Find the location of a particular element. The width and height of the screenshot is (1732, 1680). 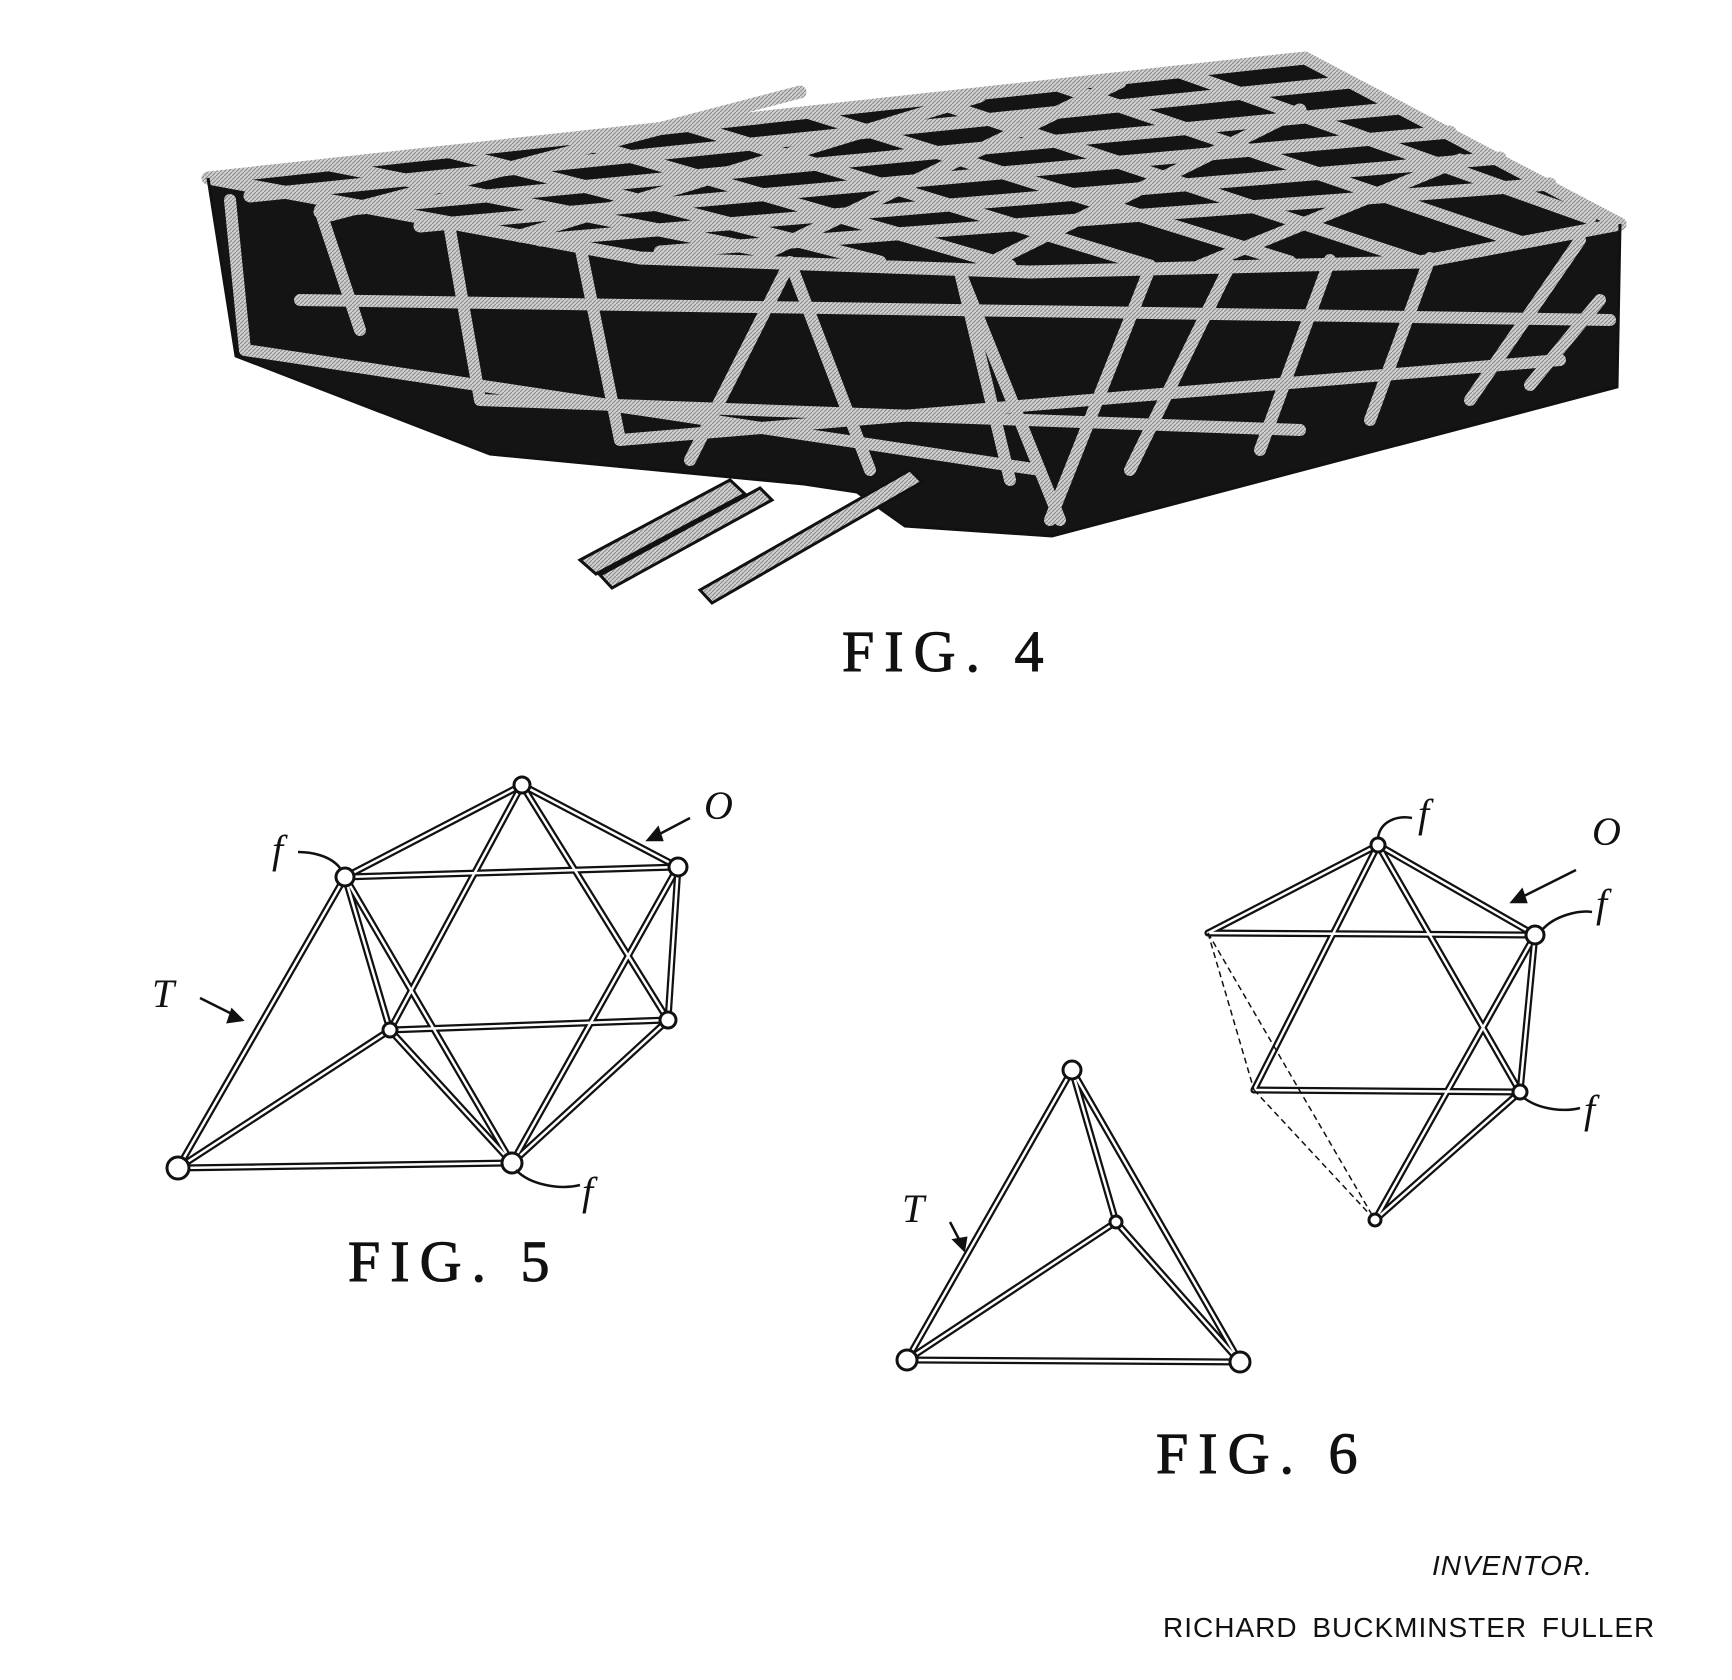

fig5-tetrahedron-label: T is located at coordinates (163, 993).